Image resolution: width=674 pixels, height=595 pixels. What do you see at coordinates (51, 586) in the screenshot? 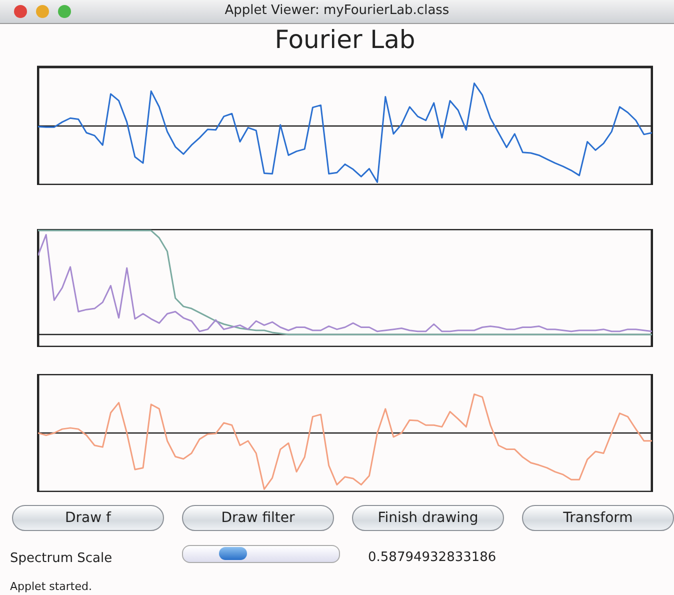
I see `text: Applet started.` at bounding box center [51, 586].